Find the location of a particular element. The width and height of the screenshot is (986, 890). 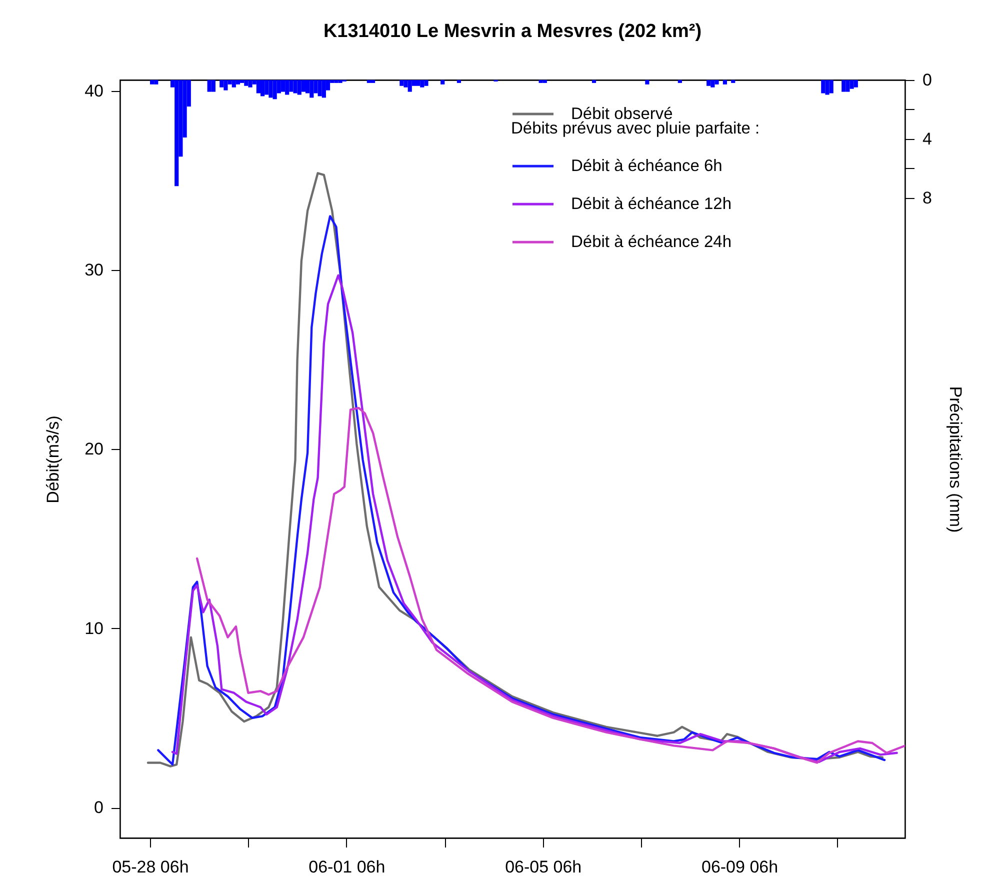

legend-label: Débit à échéance 12h is located at coordinates (651, 204).